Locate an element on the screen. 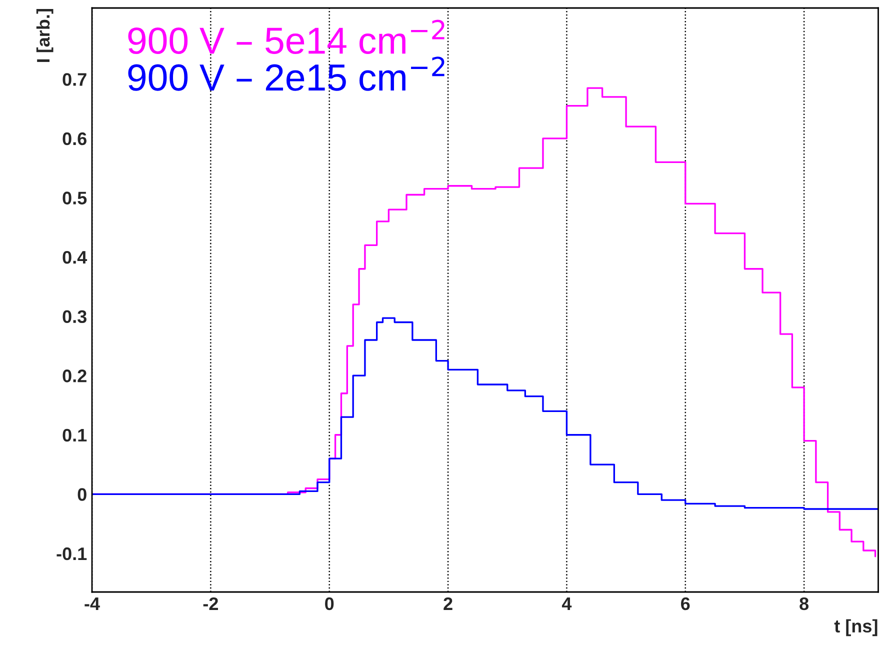 Image resolution: width=881 pixels, height=655 pixels. x-tick-label: 0 is located at coordinates (329, 603).